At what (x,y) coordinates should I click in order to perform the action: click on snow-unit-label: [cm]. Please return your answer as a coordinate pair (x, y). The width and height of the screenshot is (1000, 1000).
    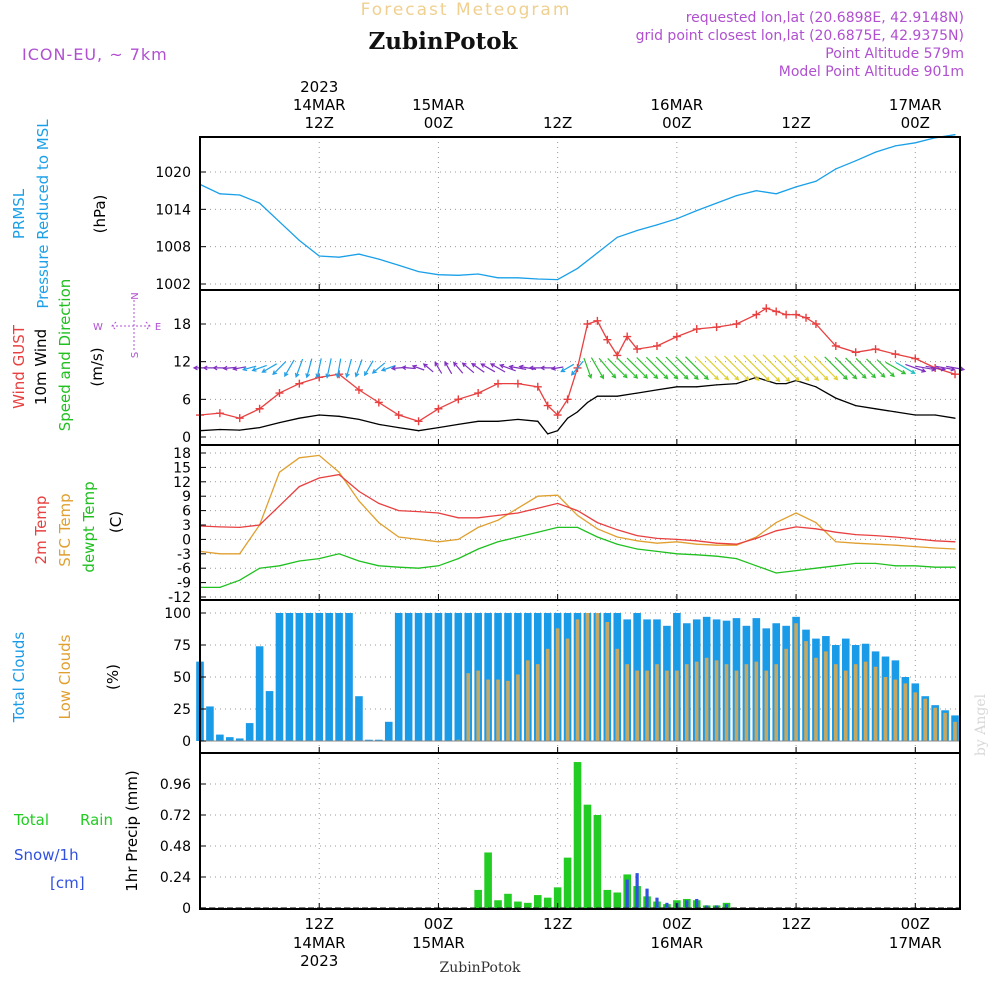
    Looking at the image, I should click on (67, 883).